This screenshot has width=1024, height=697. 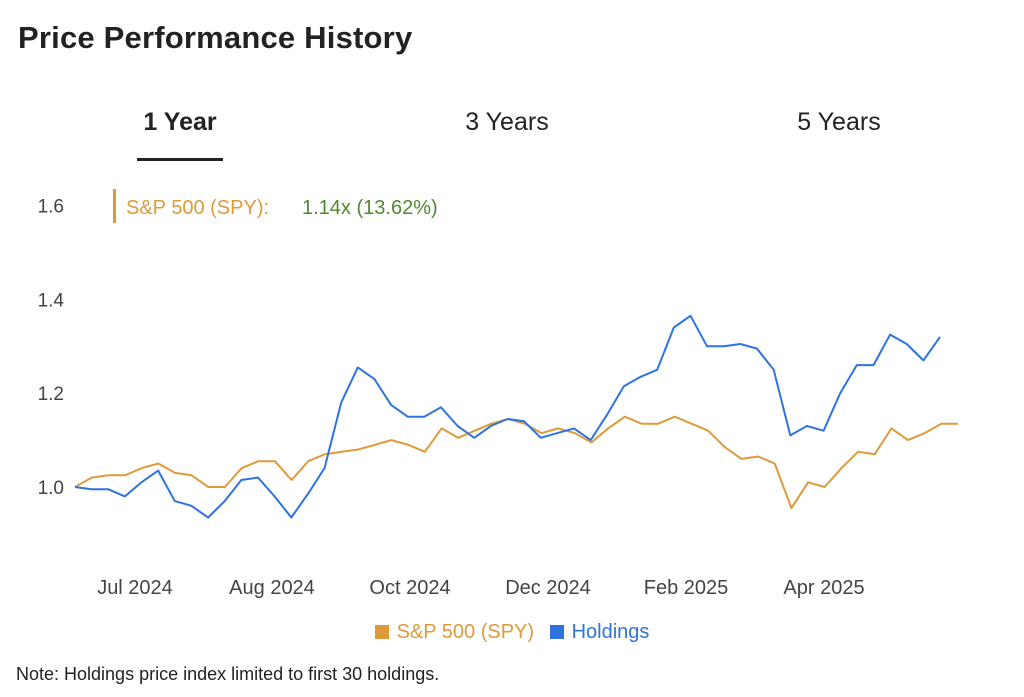 What do you see at coordinates (556, 632) in the screenshot?
I see `legend-swatch-holdings` at bounding box center [556, 632].